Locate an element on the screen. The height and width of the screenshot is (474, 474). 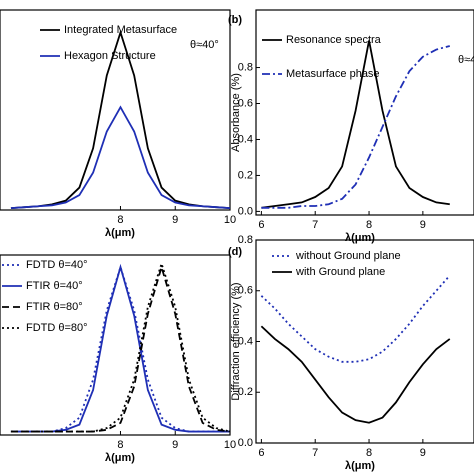
y-axis-label: Absorbance (%) is located at coordinates (236, 112).